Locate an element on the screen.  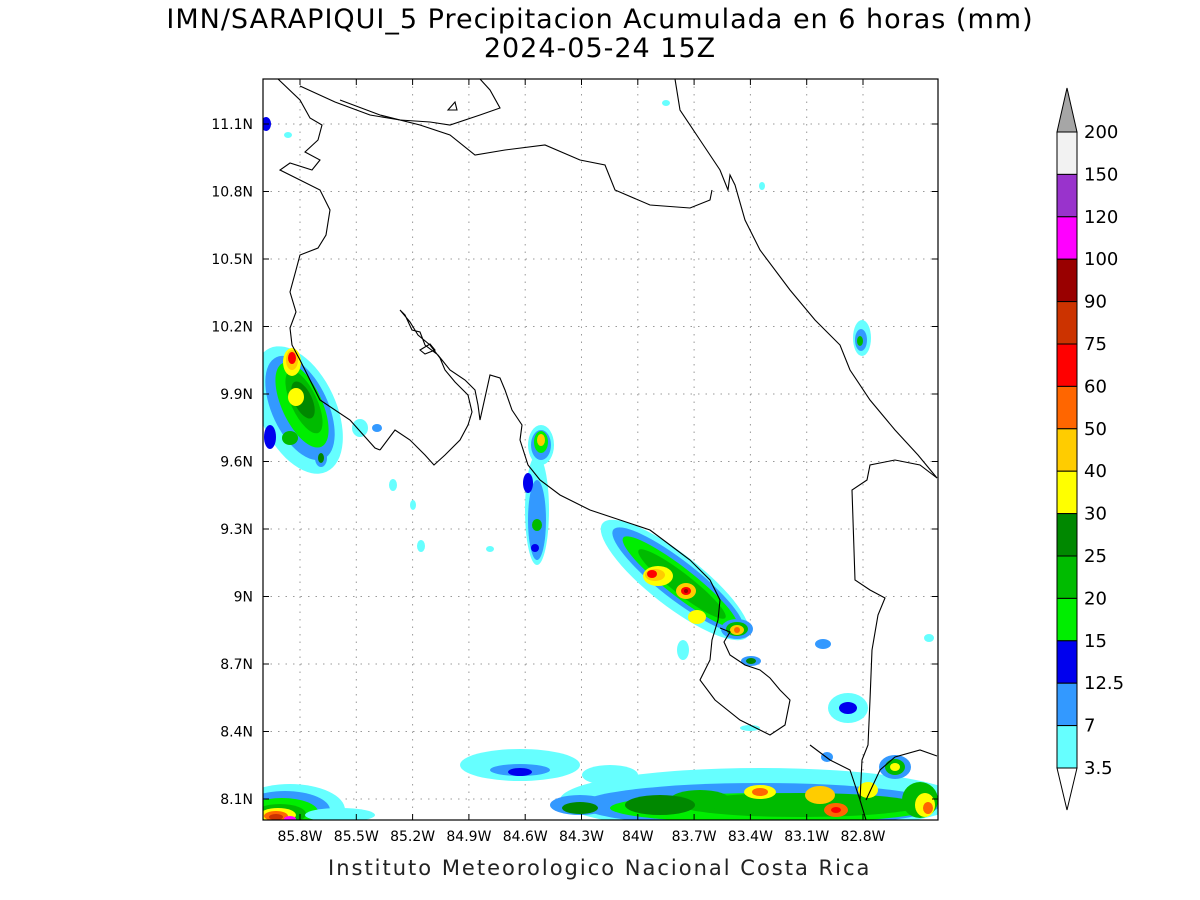
rain-cell-southern-ocean is located at coordinates (600, 784).